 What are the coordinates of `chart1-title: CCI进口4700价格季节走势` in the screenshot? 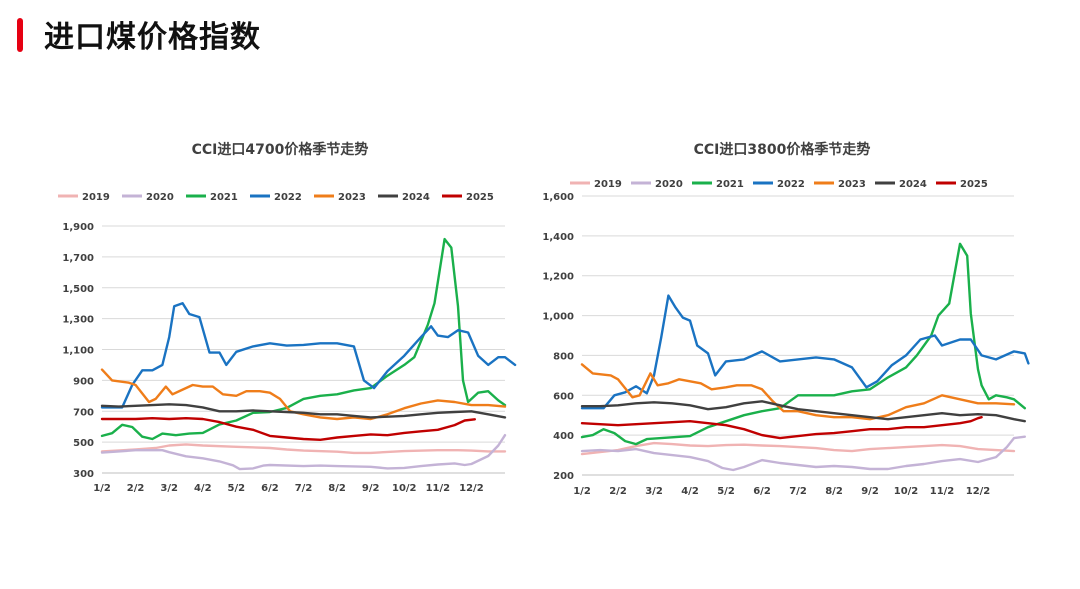 It's located at (280, 149).